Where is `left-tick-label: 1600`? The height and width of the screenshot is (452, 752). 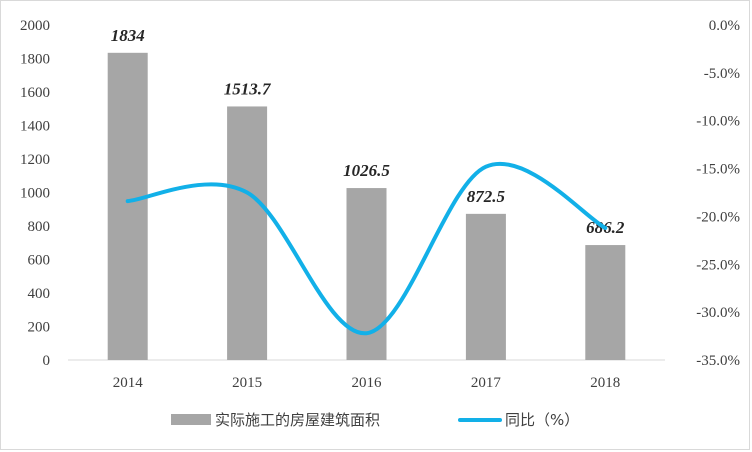
left-tick-label: 1600 is located at coordinates (35, 93).